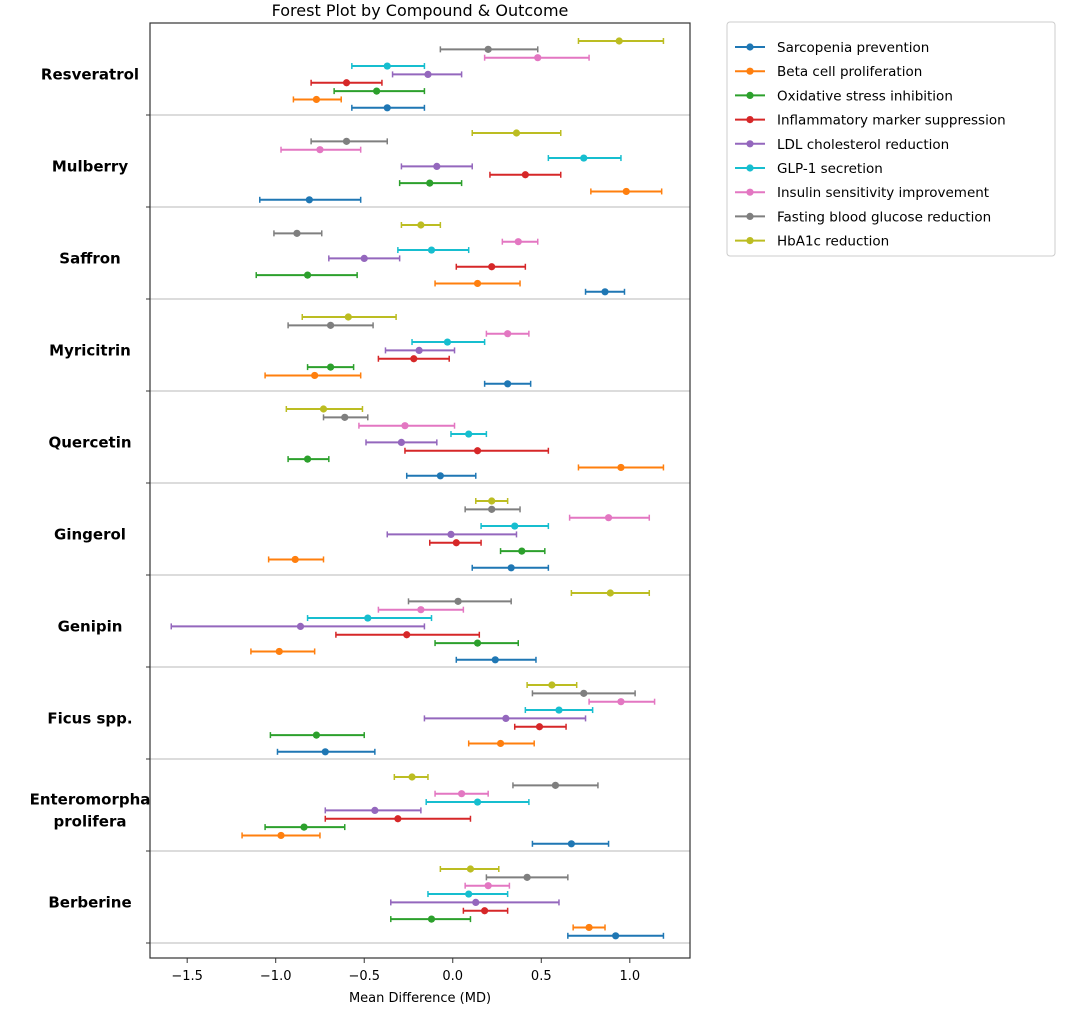 This screenshot has width=1065, height=1013. What do you see at coordinates (541, 976) in the screenshot?
I see `x-tick-label: 0.5` at bounding box center [541, 976].